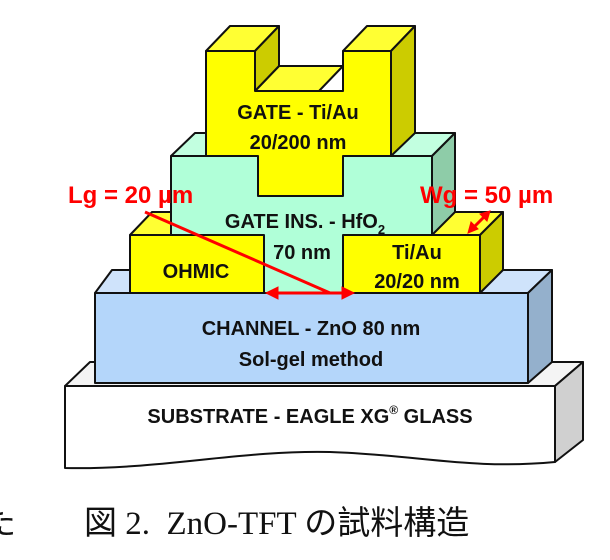 The height and width of the screenshot is (560, 610). Describe the element at coordinates (298, 143) in the screenshot. I see `gate-thickness: 20/200 nm` at that location.